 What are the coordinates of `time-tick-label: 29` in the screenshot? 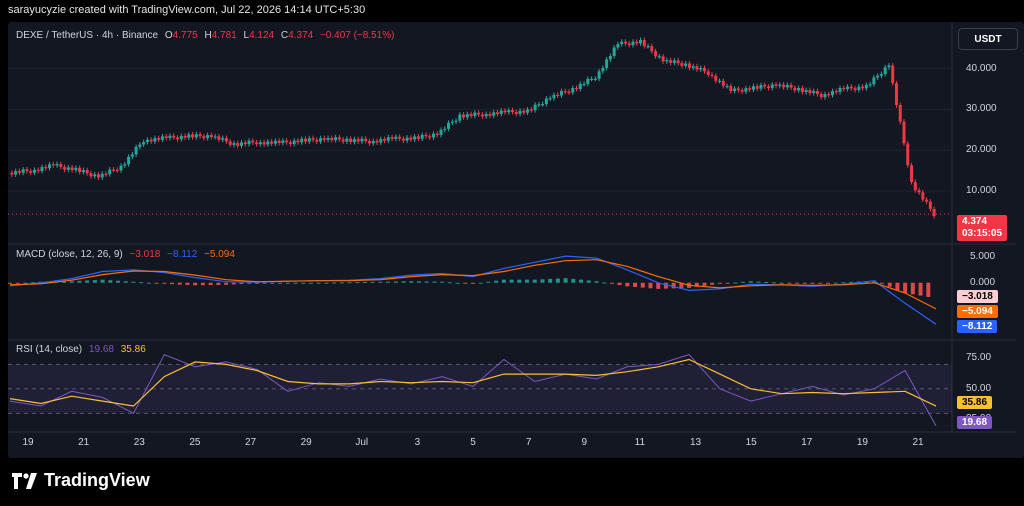 It's located at (306, 442).